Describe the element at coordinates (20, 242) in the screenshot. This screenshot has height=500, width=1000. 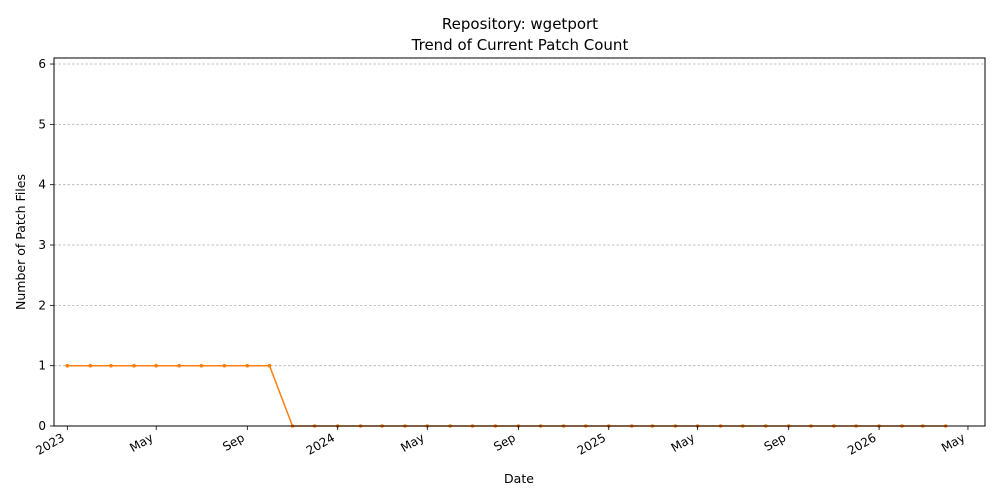
I see `y-axis-label: Number of Patch Files` at that location.